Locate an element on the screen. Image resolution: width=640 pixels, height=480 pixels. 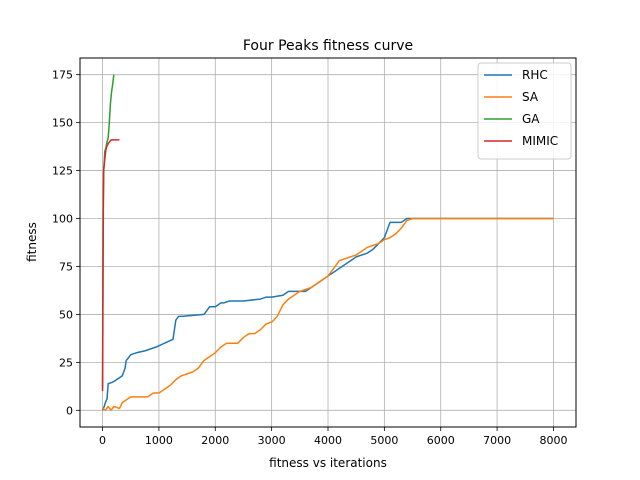
x-axis-ticks: 0 1000 2000 3000 4000 5000 6000 7000 8000 is located at coordinates (333, 437).